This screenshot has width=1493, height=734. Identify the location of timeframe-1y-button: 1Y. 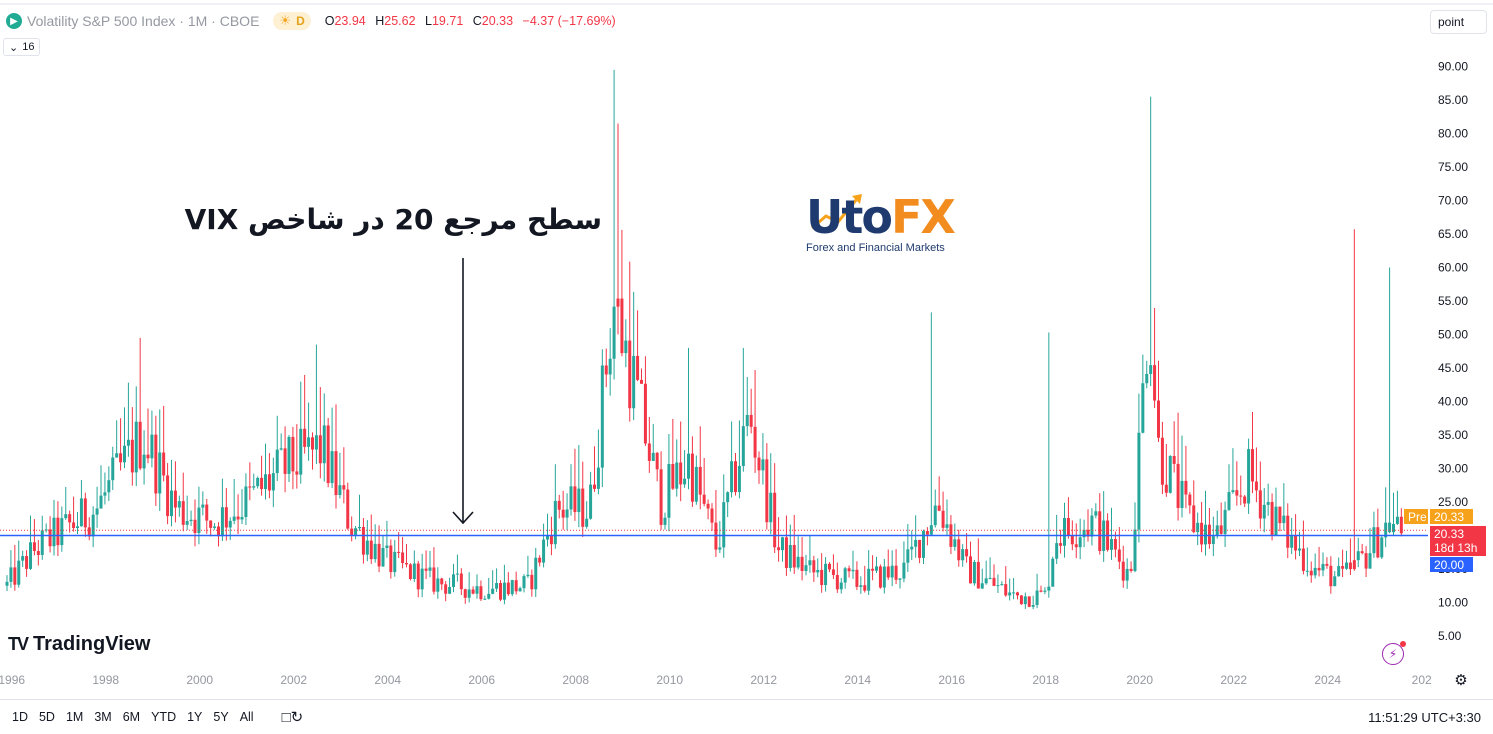
(195, 717).